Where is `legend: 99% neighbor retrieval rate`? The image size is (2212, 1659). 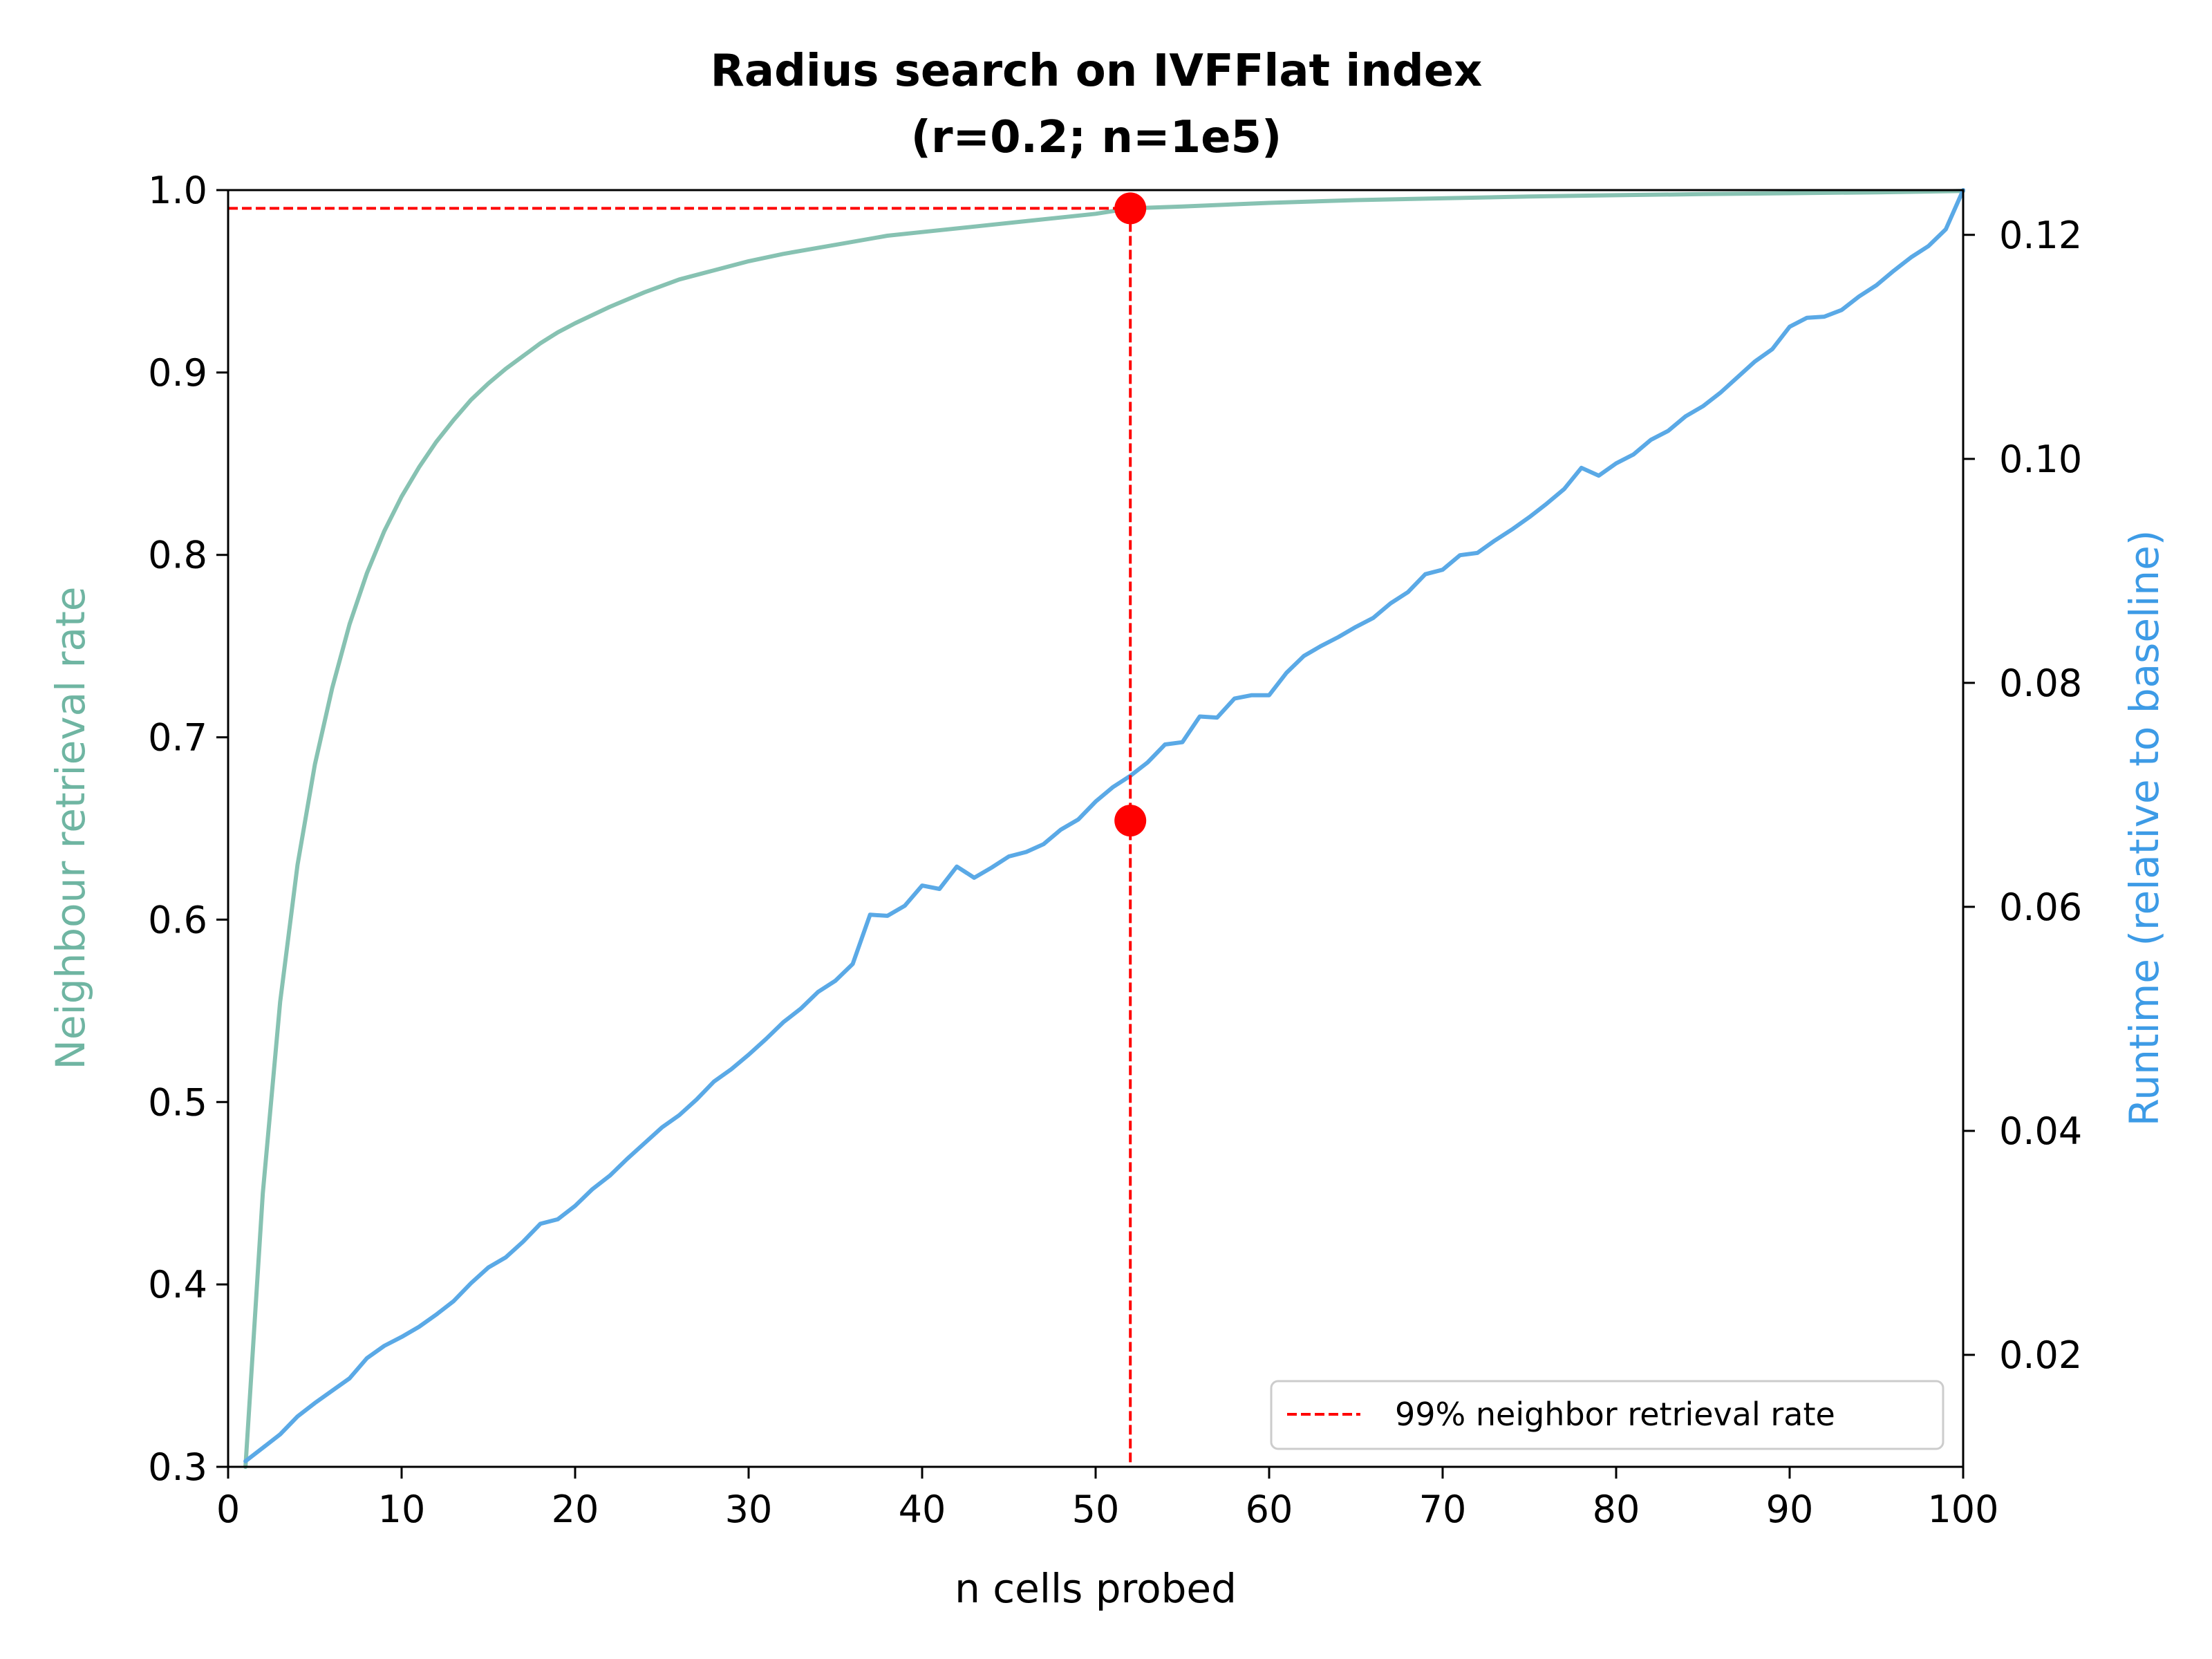 legend: 99% neighbor retrieval rate is located at coordinates (1607, 1415).